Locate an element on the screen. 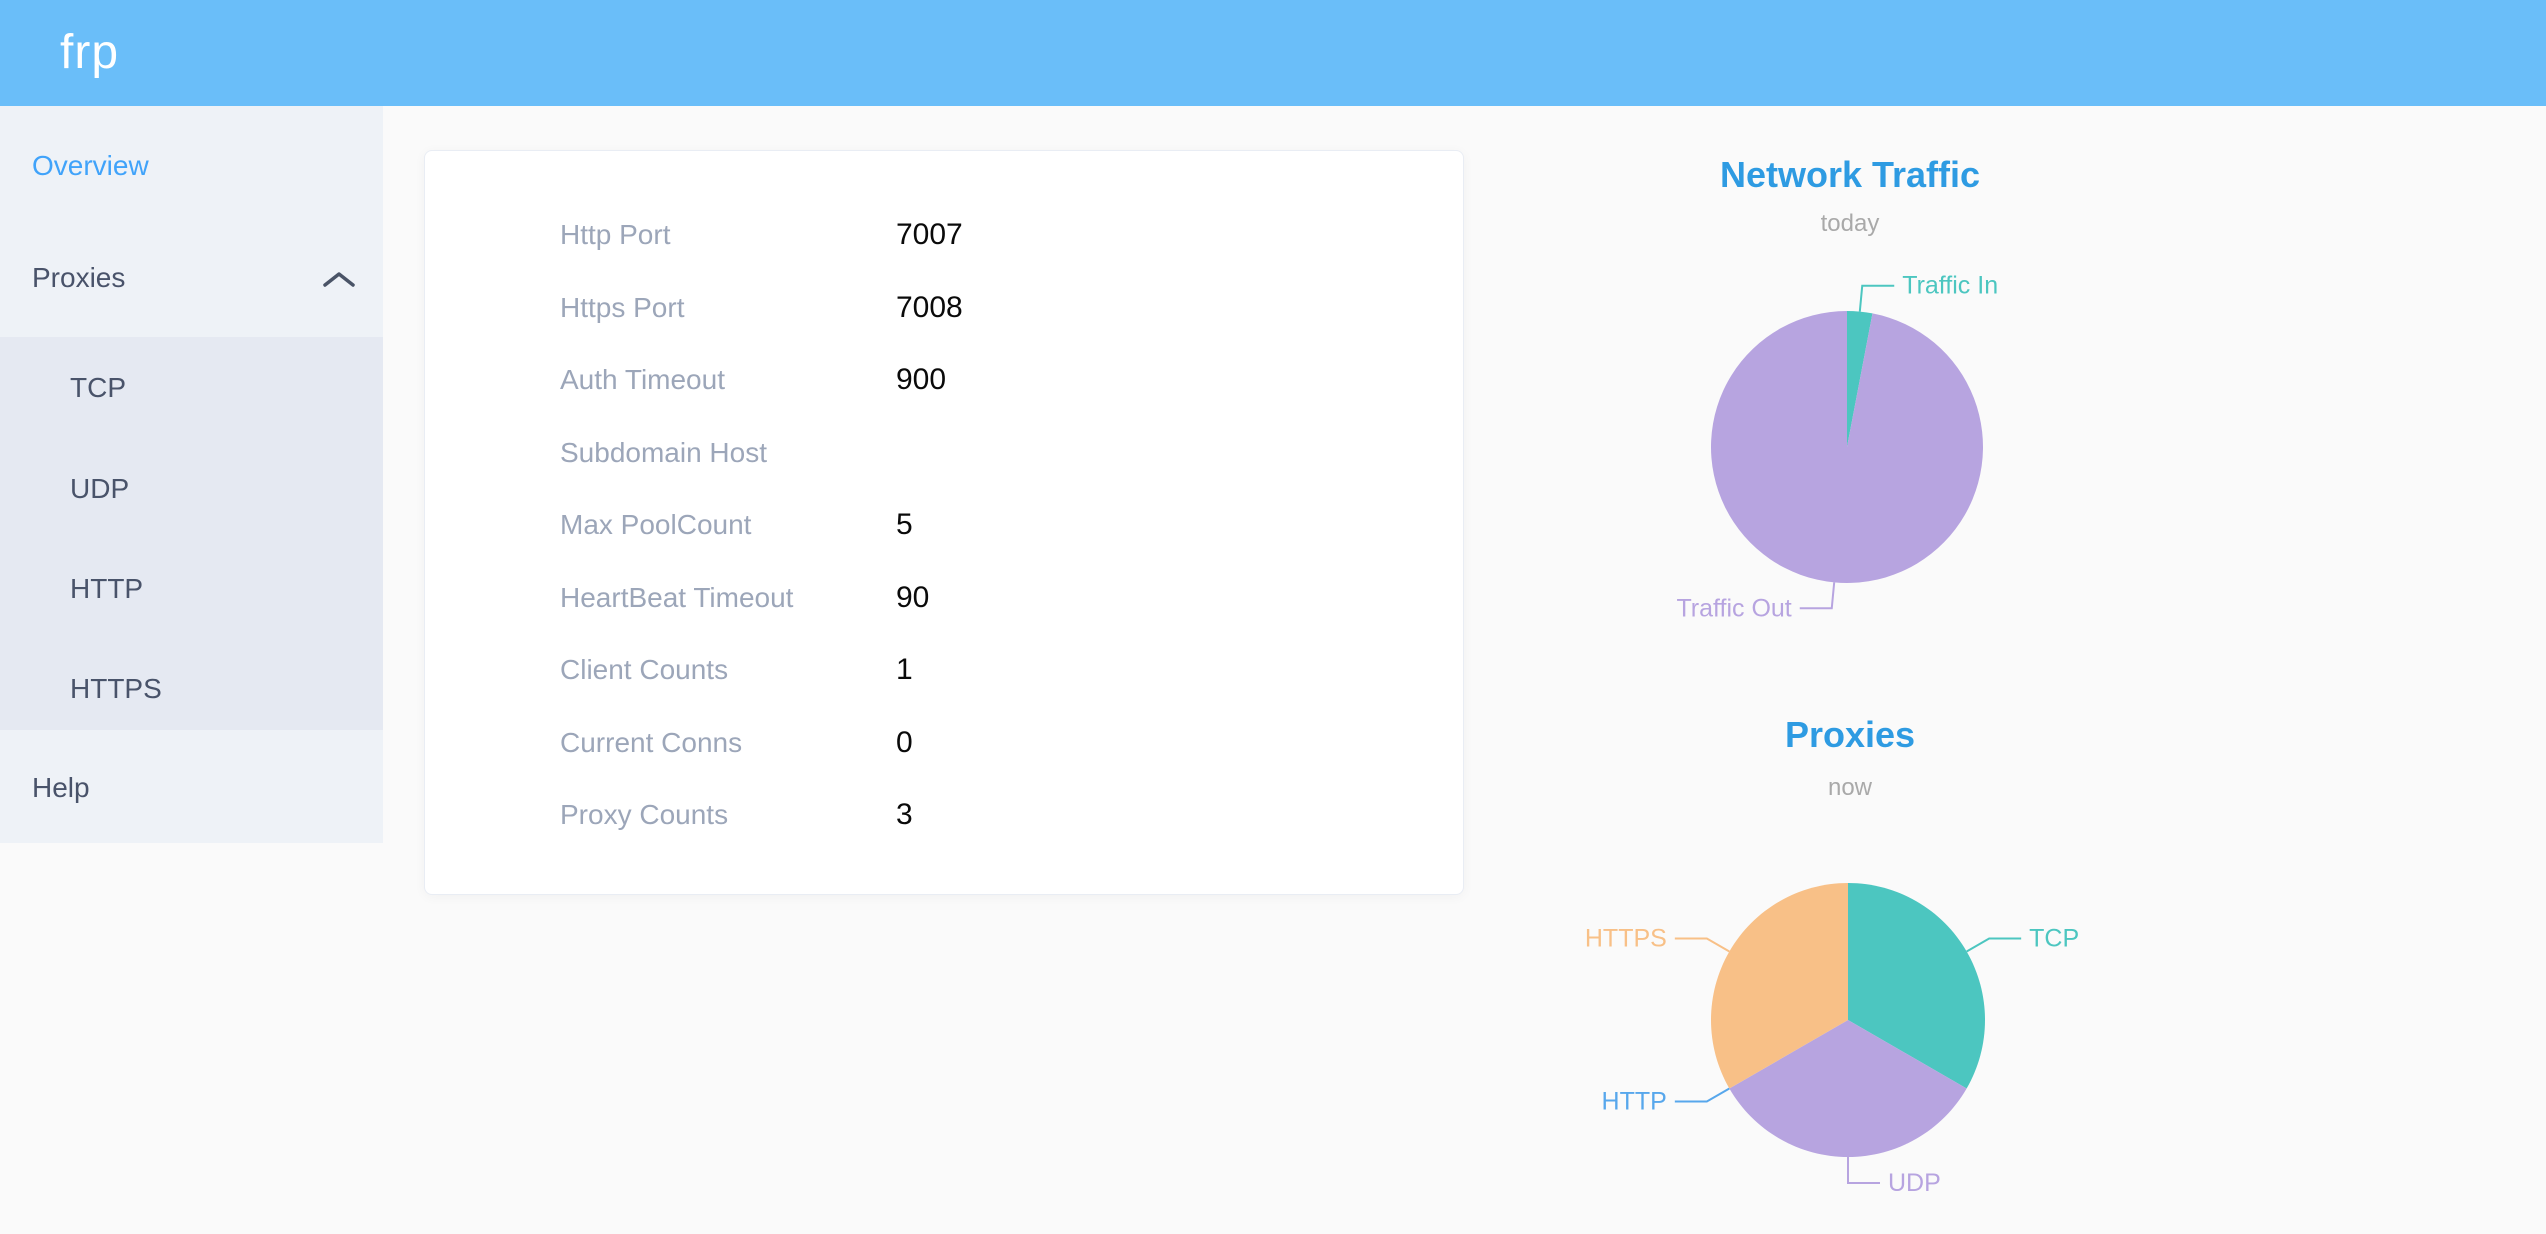 Image resolution: width=2546 pixels, height=1234 pixels. pie-slice-tcp is located at coordinates (1916, 986).